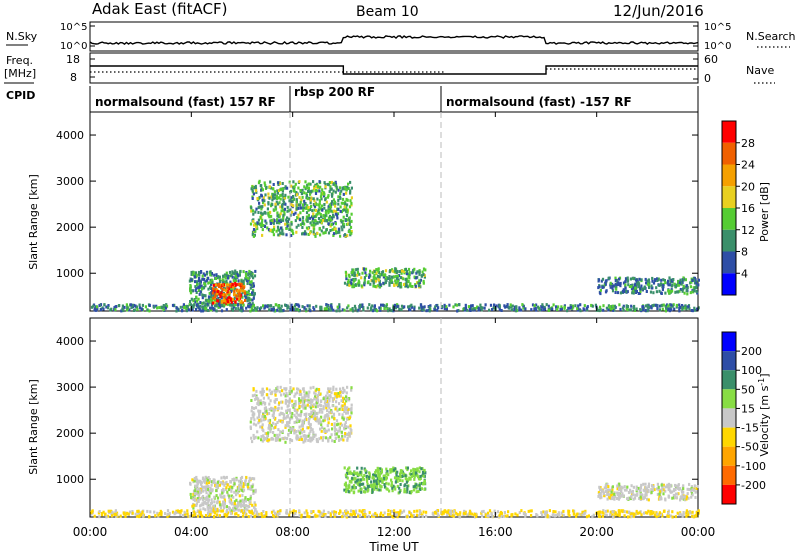 This screenshot has height=558, width=800. What do you see at coordinates (70, 227) in the screenshot?
I see `y-tick-label: 2000` at bounding box center [70, 227].